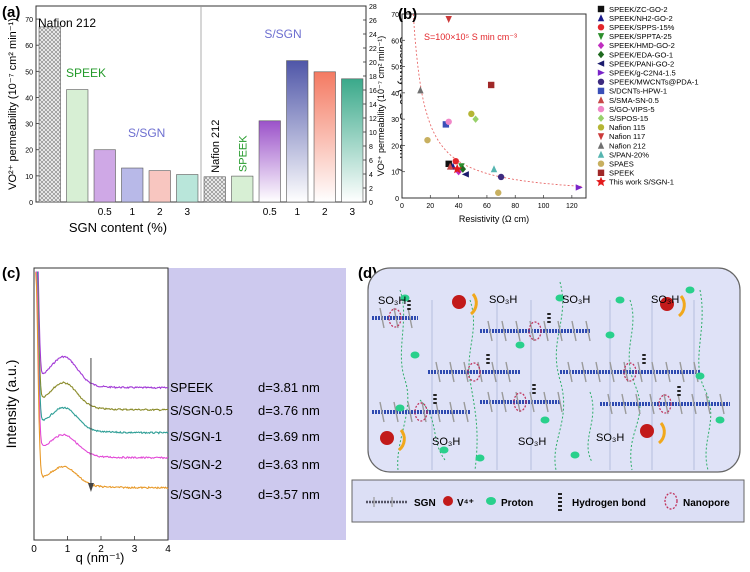 The height and width of the screenshot is (572, 750). I want to click on b-xtick-label: 80, so click(515, 206).